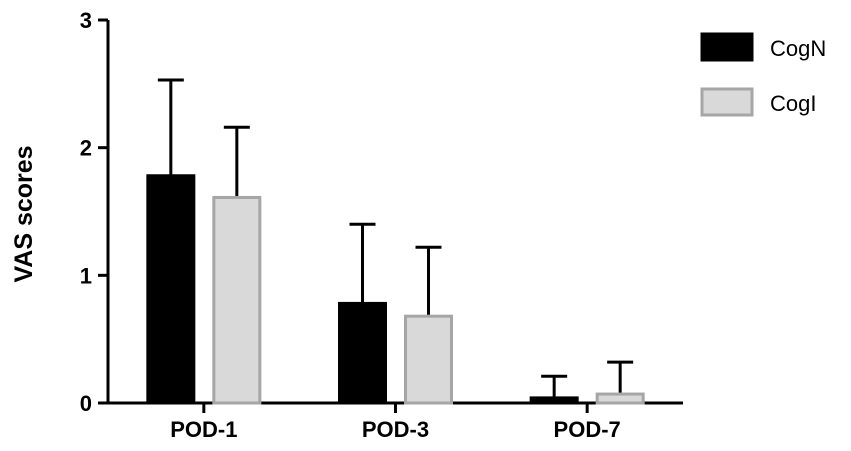 Image resolution: width=851 pixels, height=451 pixels. Describe the element at coordinates (86, 20) in the screenshot. I see `y-tick-label: 3` at that location.